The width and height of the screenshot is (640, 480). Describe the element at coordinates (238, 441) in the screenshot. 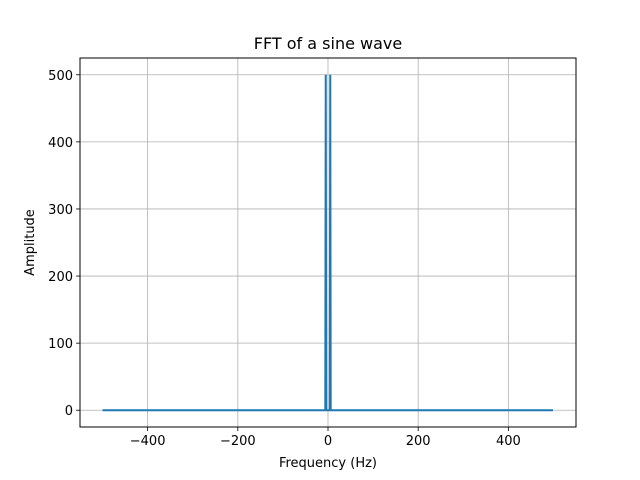

I see `x-tick-label: −200` at that location.